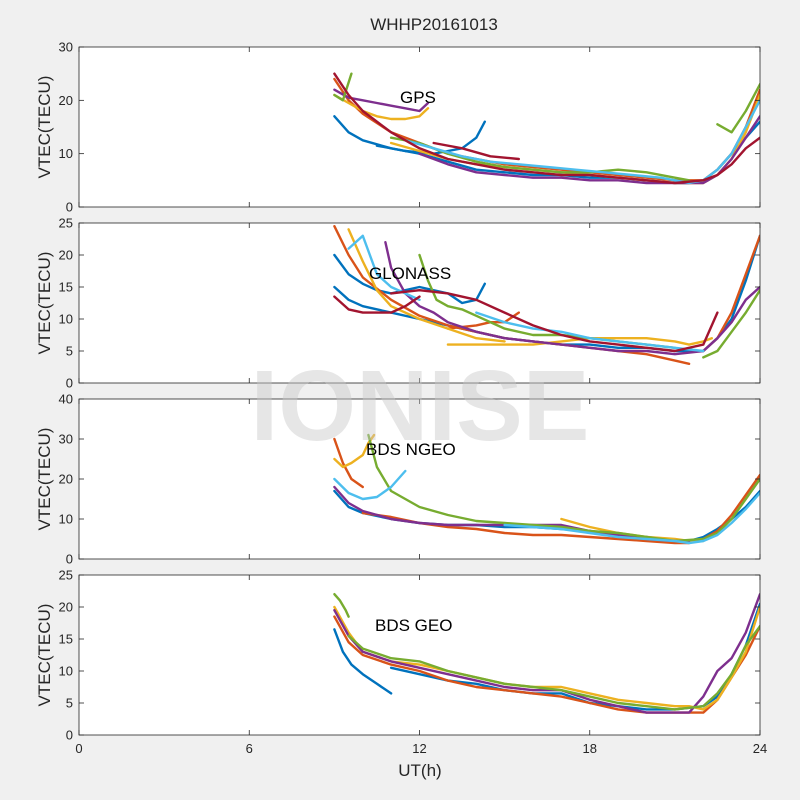 The height and width of the screenshot is (800, 800). Describe the element at coordinates (590, 748) in the screenshot. I see `x-tick-label: 18` at that location.